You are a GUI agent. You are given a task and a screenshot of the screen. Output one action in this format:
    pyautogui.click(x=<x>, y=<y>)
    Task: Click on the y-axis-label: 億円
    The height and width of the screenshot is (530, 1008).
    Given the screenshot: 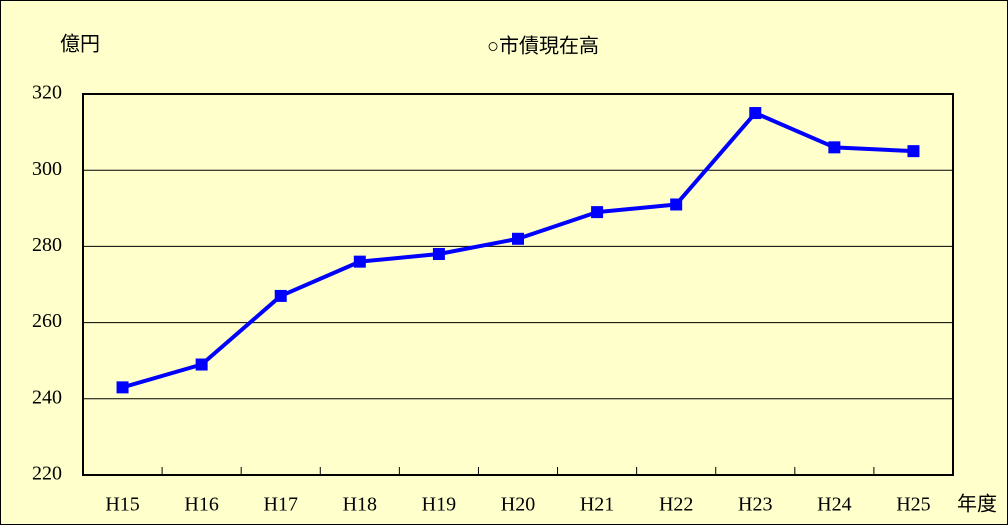 What is the action you would take?
    pyautogui.click(x=80, y=44)
    